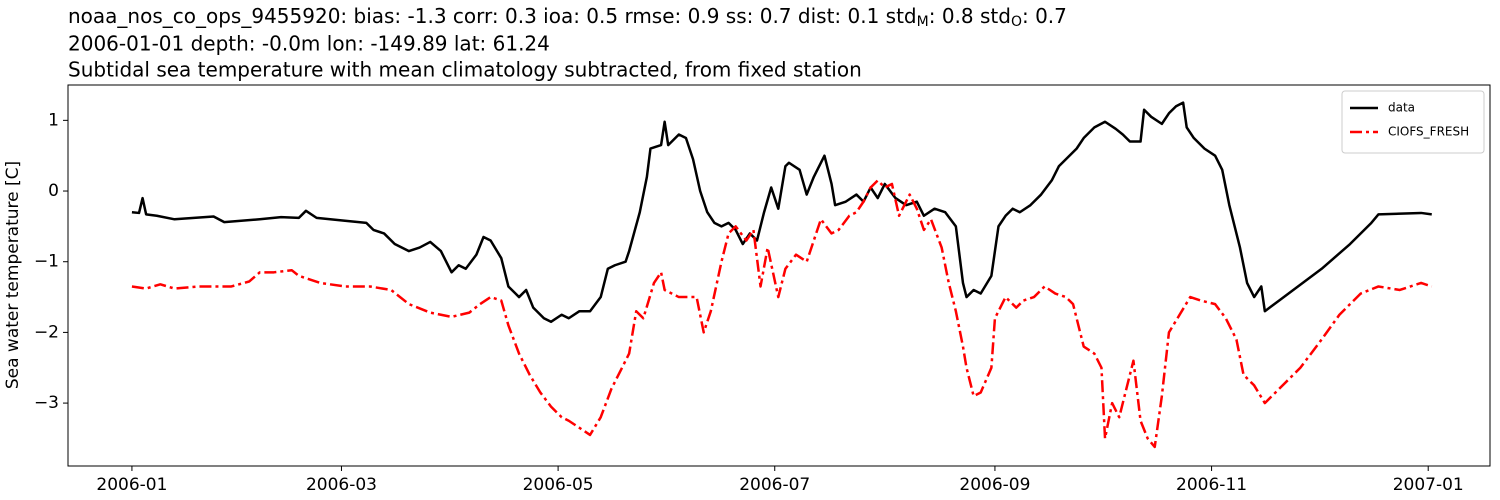 The height and width of the screenshot is (500, 1500). Describe the element at coordinates (13, 275) in the screenshot. I see `y-axis-label: Sea water temperature [C]` at that location.